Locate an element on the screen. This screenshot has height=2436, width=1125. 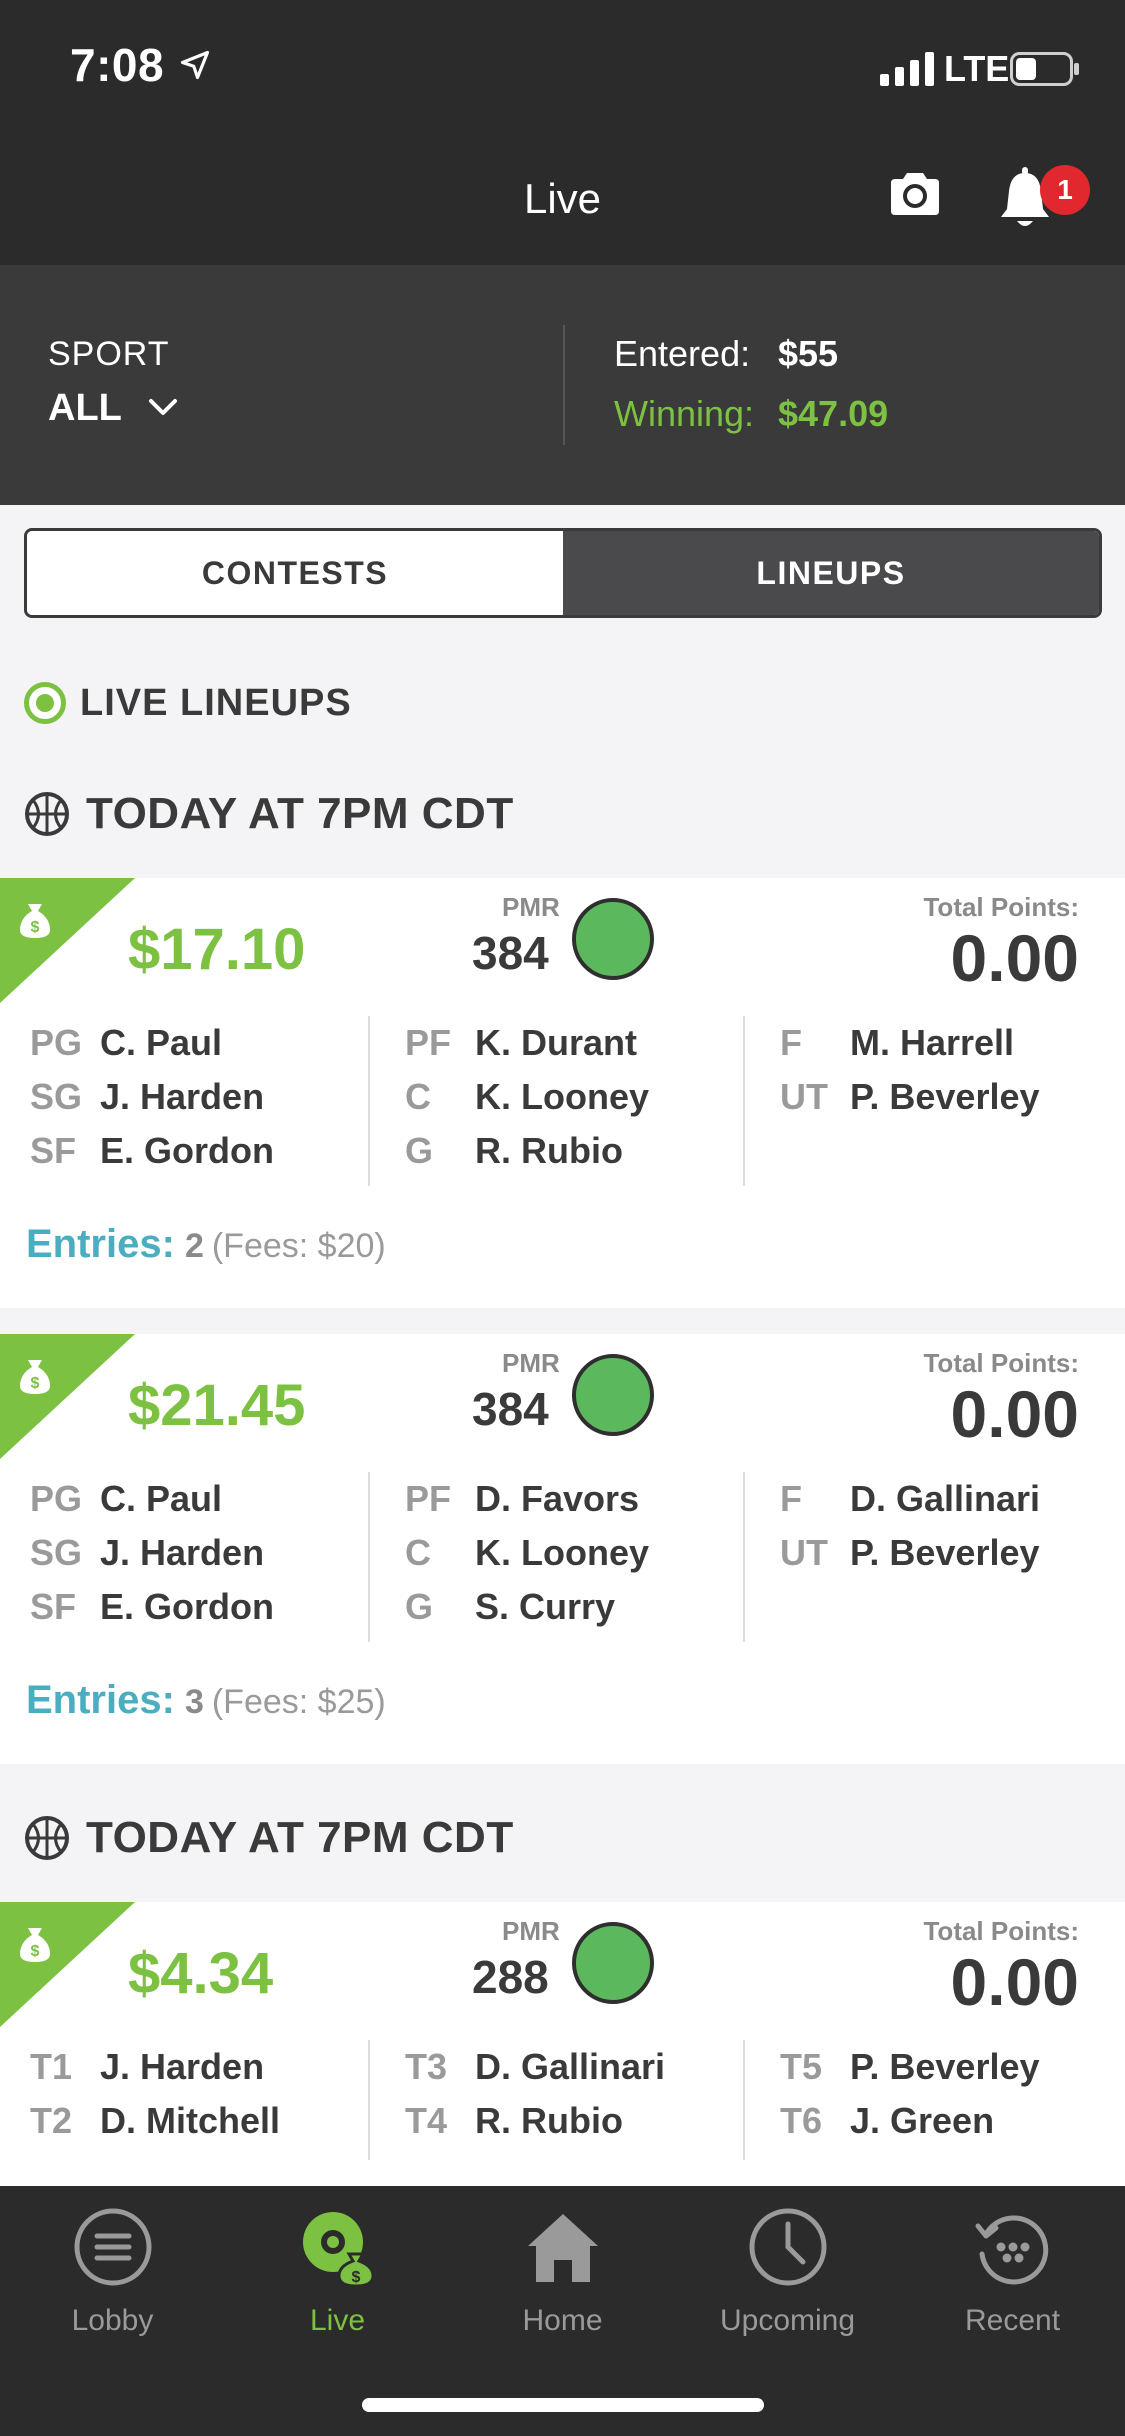
tab-lobby: Lobby is located at coordinates (112, 2272).